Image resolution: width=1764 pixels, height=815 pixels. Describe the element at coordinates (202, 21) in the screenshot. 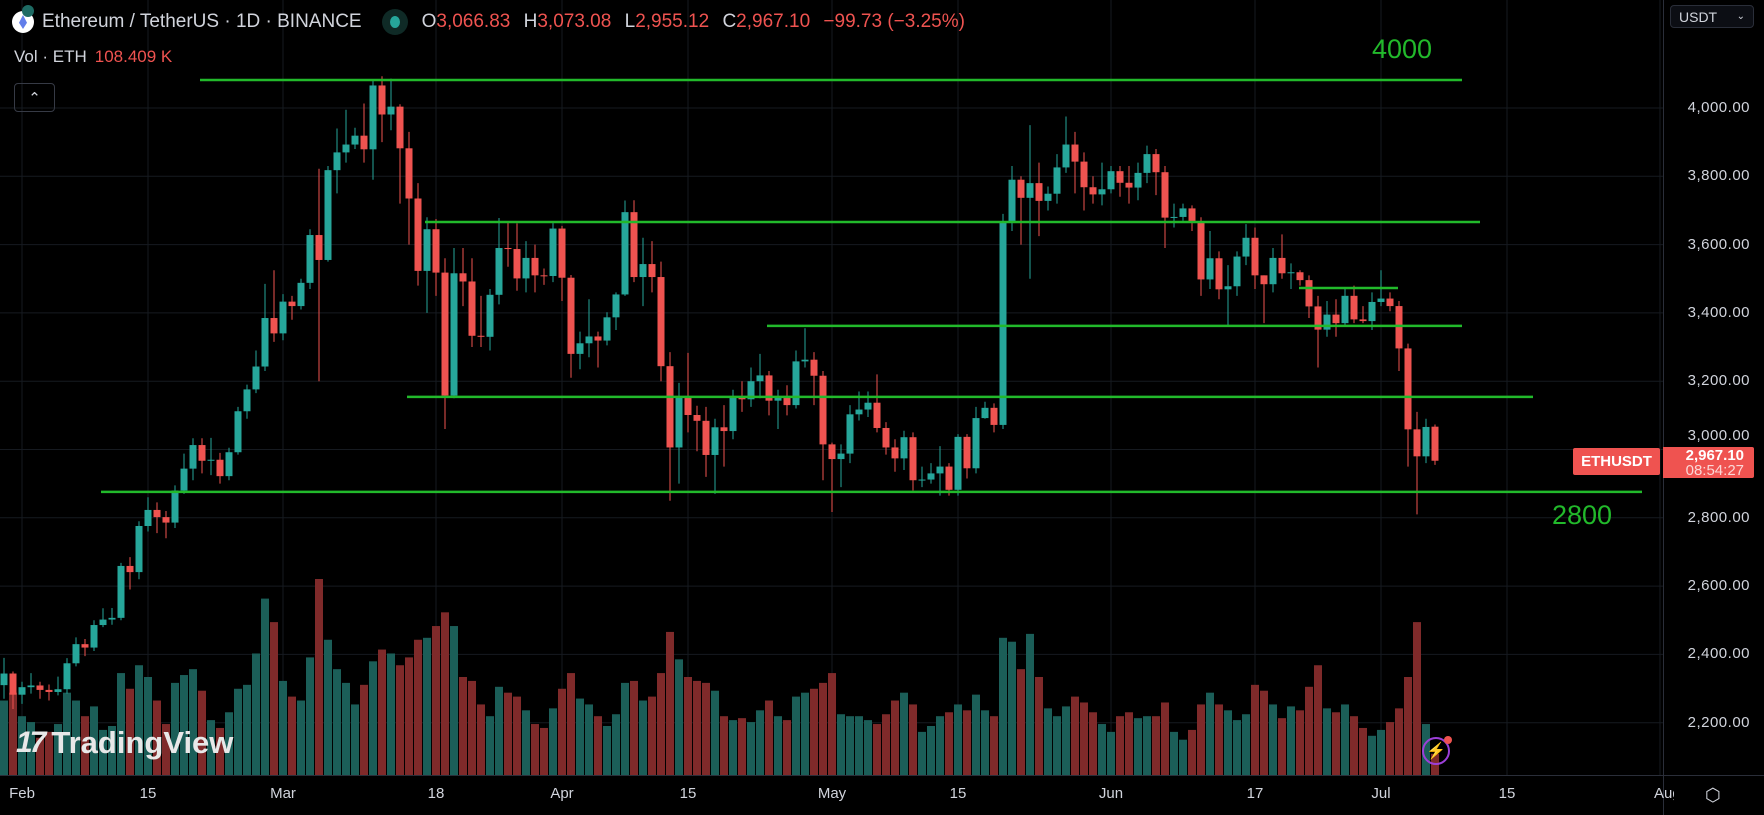

I see `symbol-title: Ethereum / TetherUS · 1D · BINANCE` at that location.